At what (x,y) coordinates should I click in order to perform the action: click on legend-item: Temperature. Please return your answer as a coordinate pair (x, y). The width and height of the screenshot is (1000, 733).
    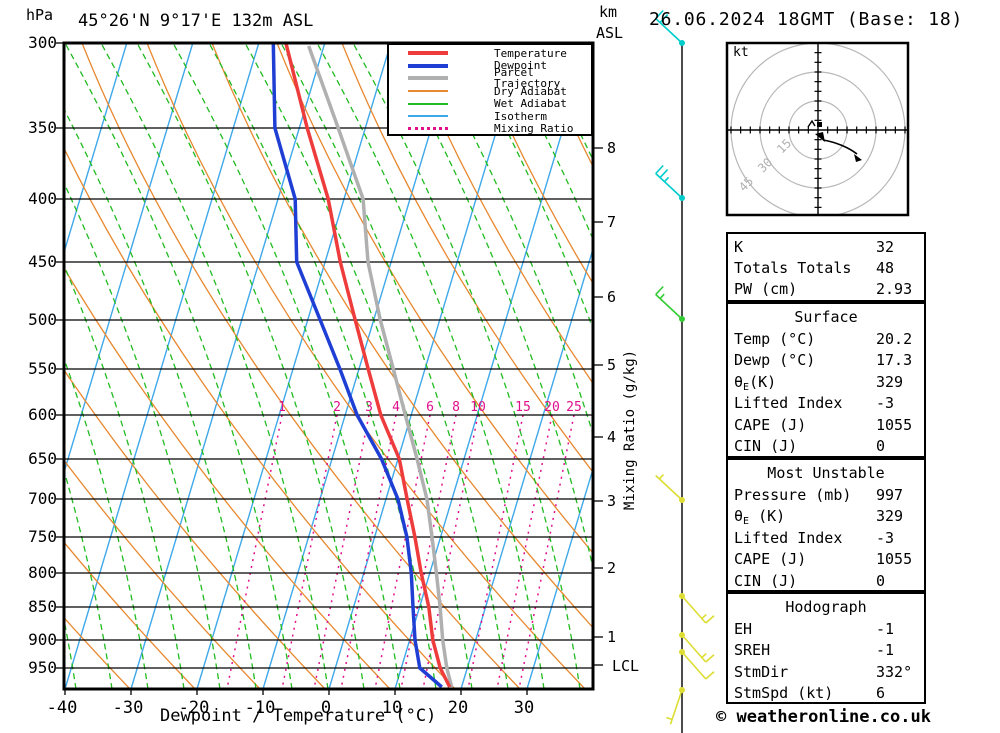
    Looking at the image, I should click on (490, 53).